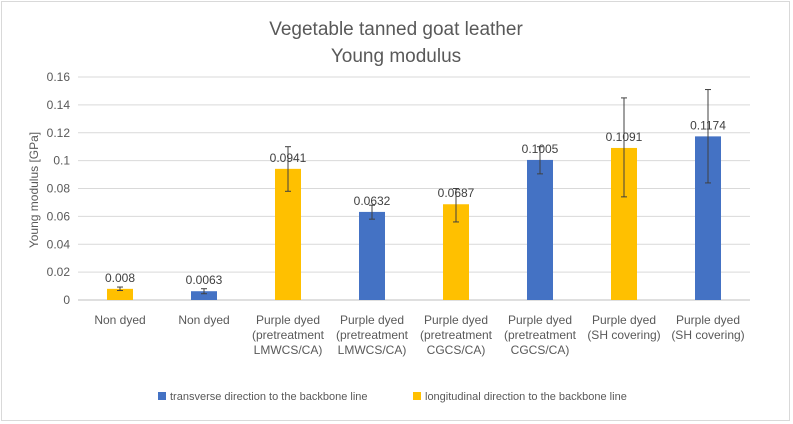  Describe the element at coordinates (540, 149) in the screenshot. I see `data-label: 0.1005` at that location.